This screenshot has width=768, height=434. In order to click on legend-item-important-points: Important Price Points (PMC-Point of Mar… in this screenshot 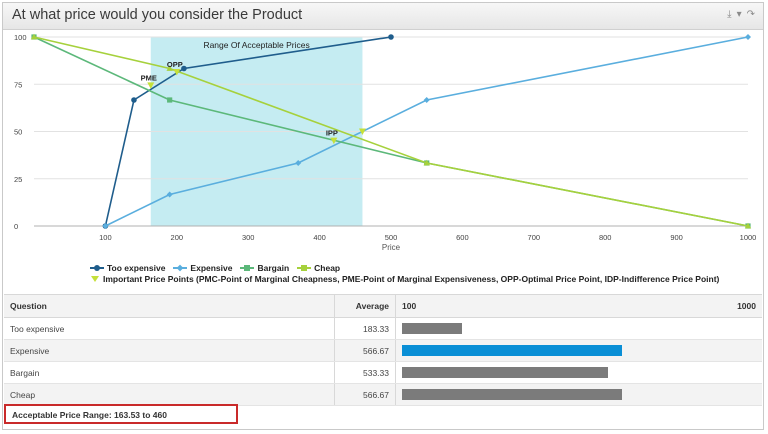, I will do `click(404, 279)`.